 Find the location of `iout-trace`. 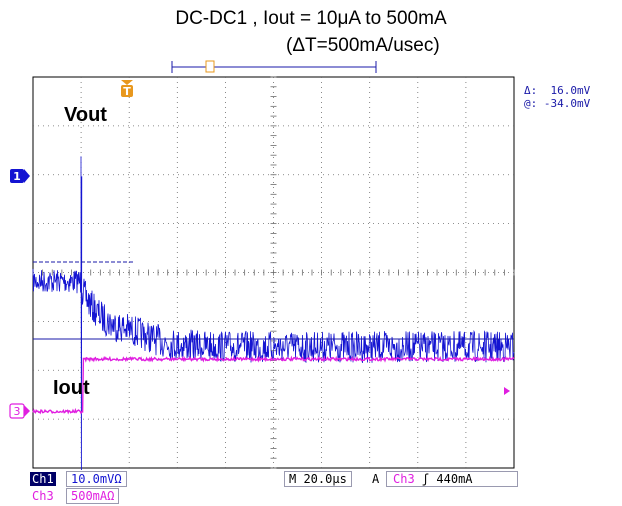

iout-trace is located at coordinates (273, 385).